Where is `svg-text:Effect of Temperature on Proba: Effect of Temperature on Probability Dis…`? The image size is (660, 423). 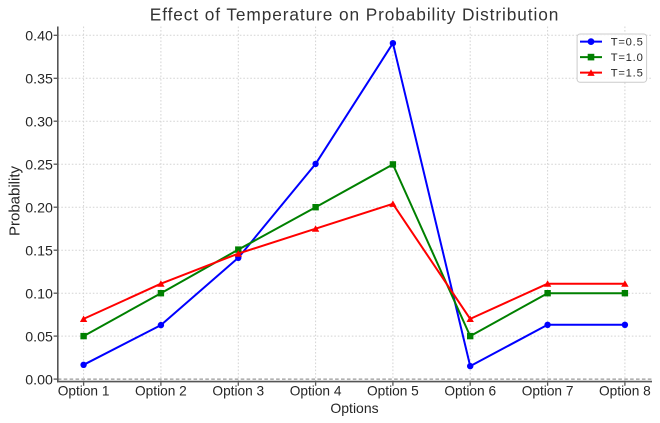 svg-text:Effect of Temperature on Proba: Effect of Temperature on Probability Dis… is located at coordinates (354, 15).